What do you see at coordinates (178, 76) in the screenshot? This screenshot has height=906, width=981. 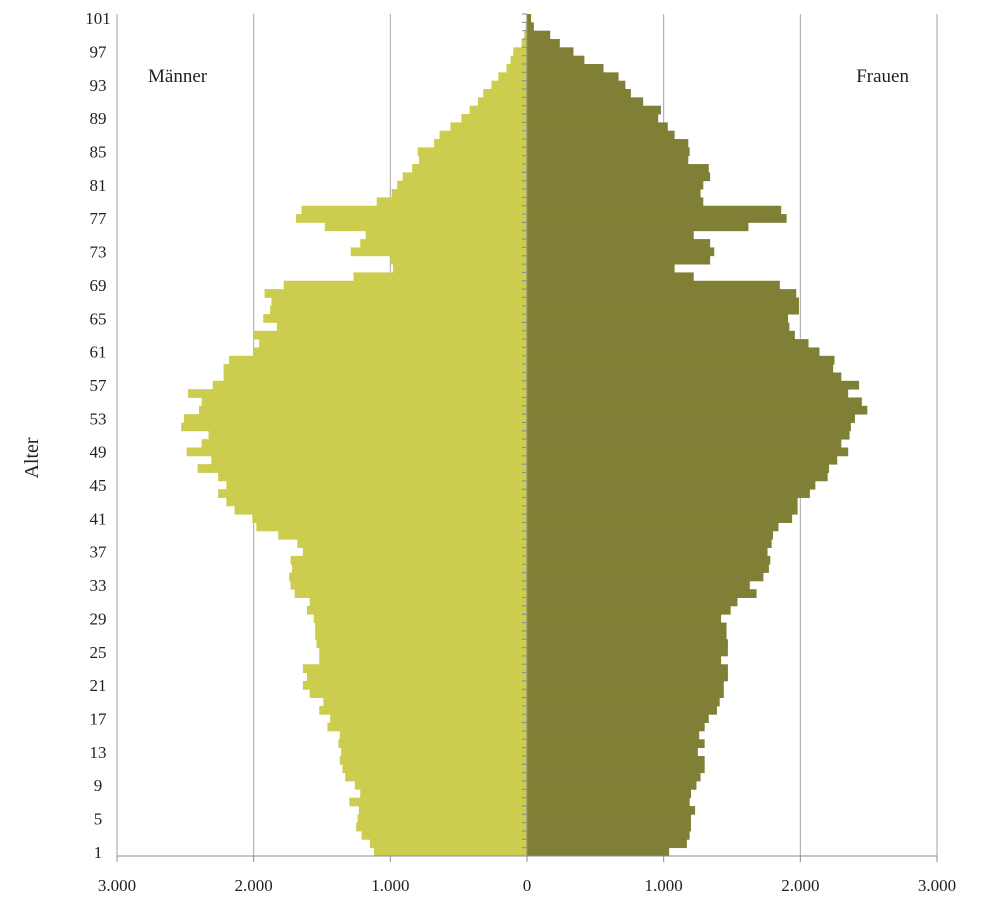 I see `maenner-label: Männer` at bounding box center [178, 76].